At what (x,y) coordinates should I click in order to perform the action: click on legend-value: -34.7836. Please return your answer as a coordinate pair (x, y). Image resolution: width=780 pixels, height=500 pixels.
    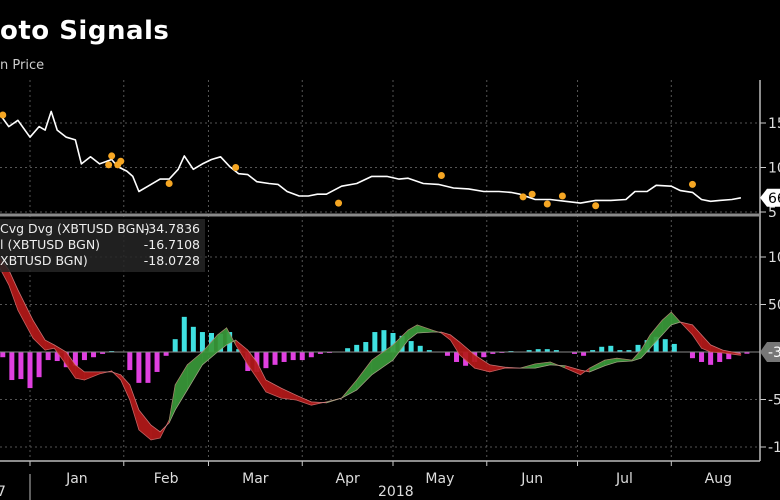
    Looking at the image, I should click on (171, 228).